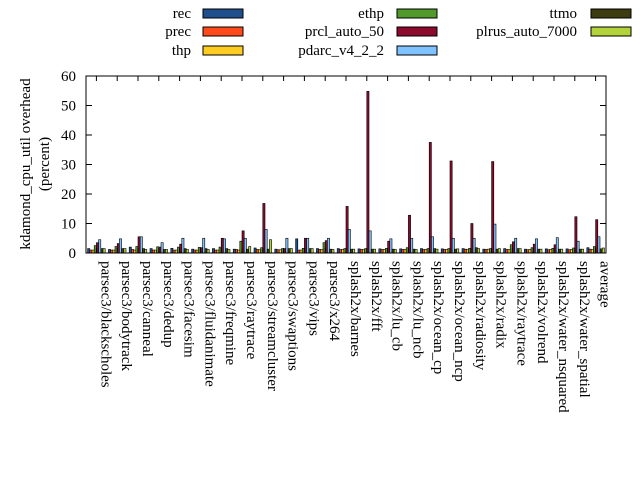 Image resolution: width=640 pixels, height=480 pixels. What do you see at coordinates (438, 317) in the screenshot?
I see `x-tick-label: splash2x/ocean_cp` at bounding box center [438, 317].